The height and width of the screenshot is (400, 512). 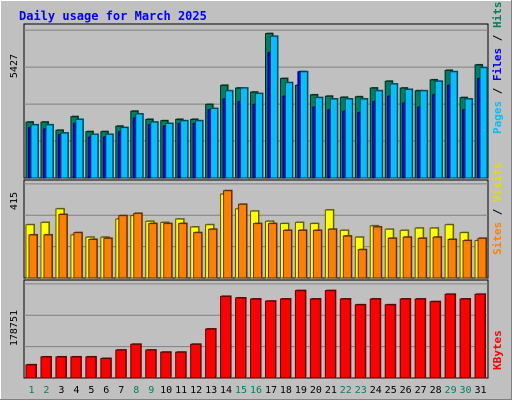 What do you see at coordinates (151, 390) in the screenshot?
I see `x-tick-label-day-9: 9` at bounding box center [151, 390].